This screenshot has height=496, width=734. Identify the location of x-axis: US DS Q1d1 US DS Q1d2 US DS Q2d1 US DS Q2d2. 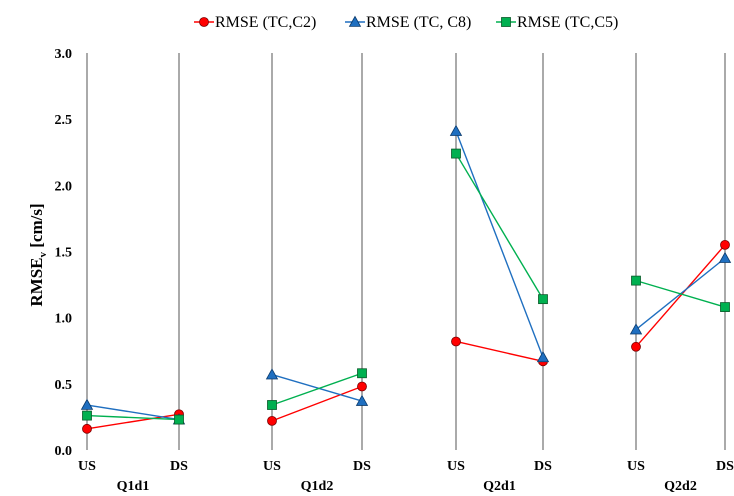
(406, 476).